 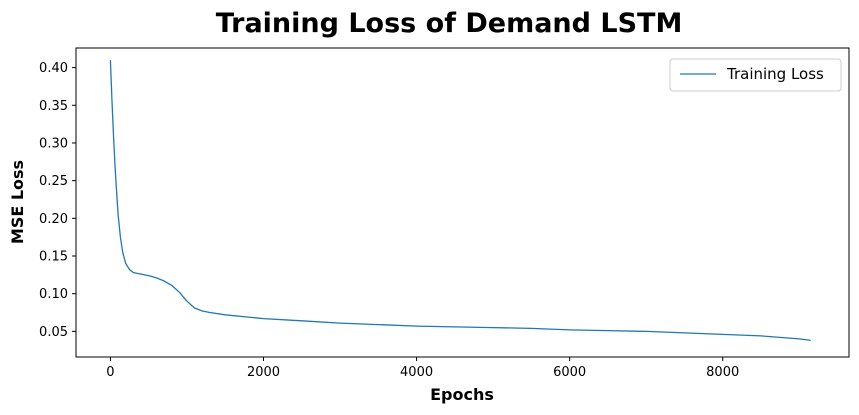 I want to click on chart-title: Training Loss of Demand LSTM, so click(x=449, y=23).